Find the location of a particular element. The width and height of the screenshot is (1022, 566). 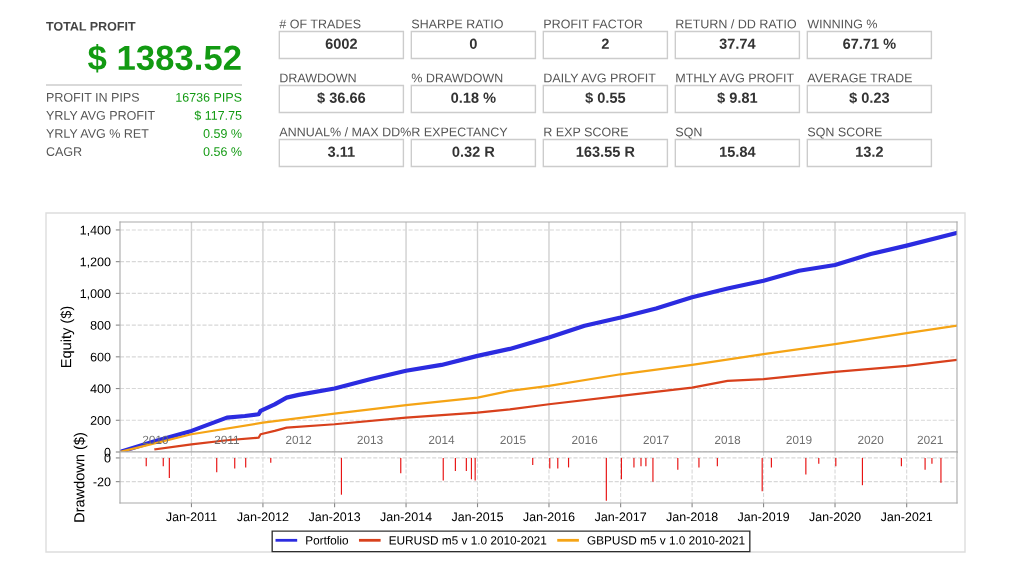

category-label: R EXP SCORE is located at coordinates (586, 132).